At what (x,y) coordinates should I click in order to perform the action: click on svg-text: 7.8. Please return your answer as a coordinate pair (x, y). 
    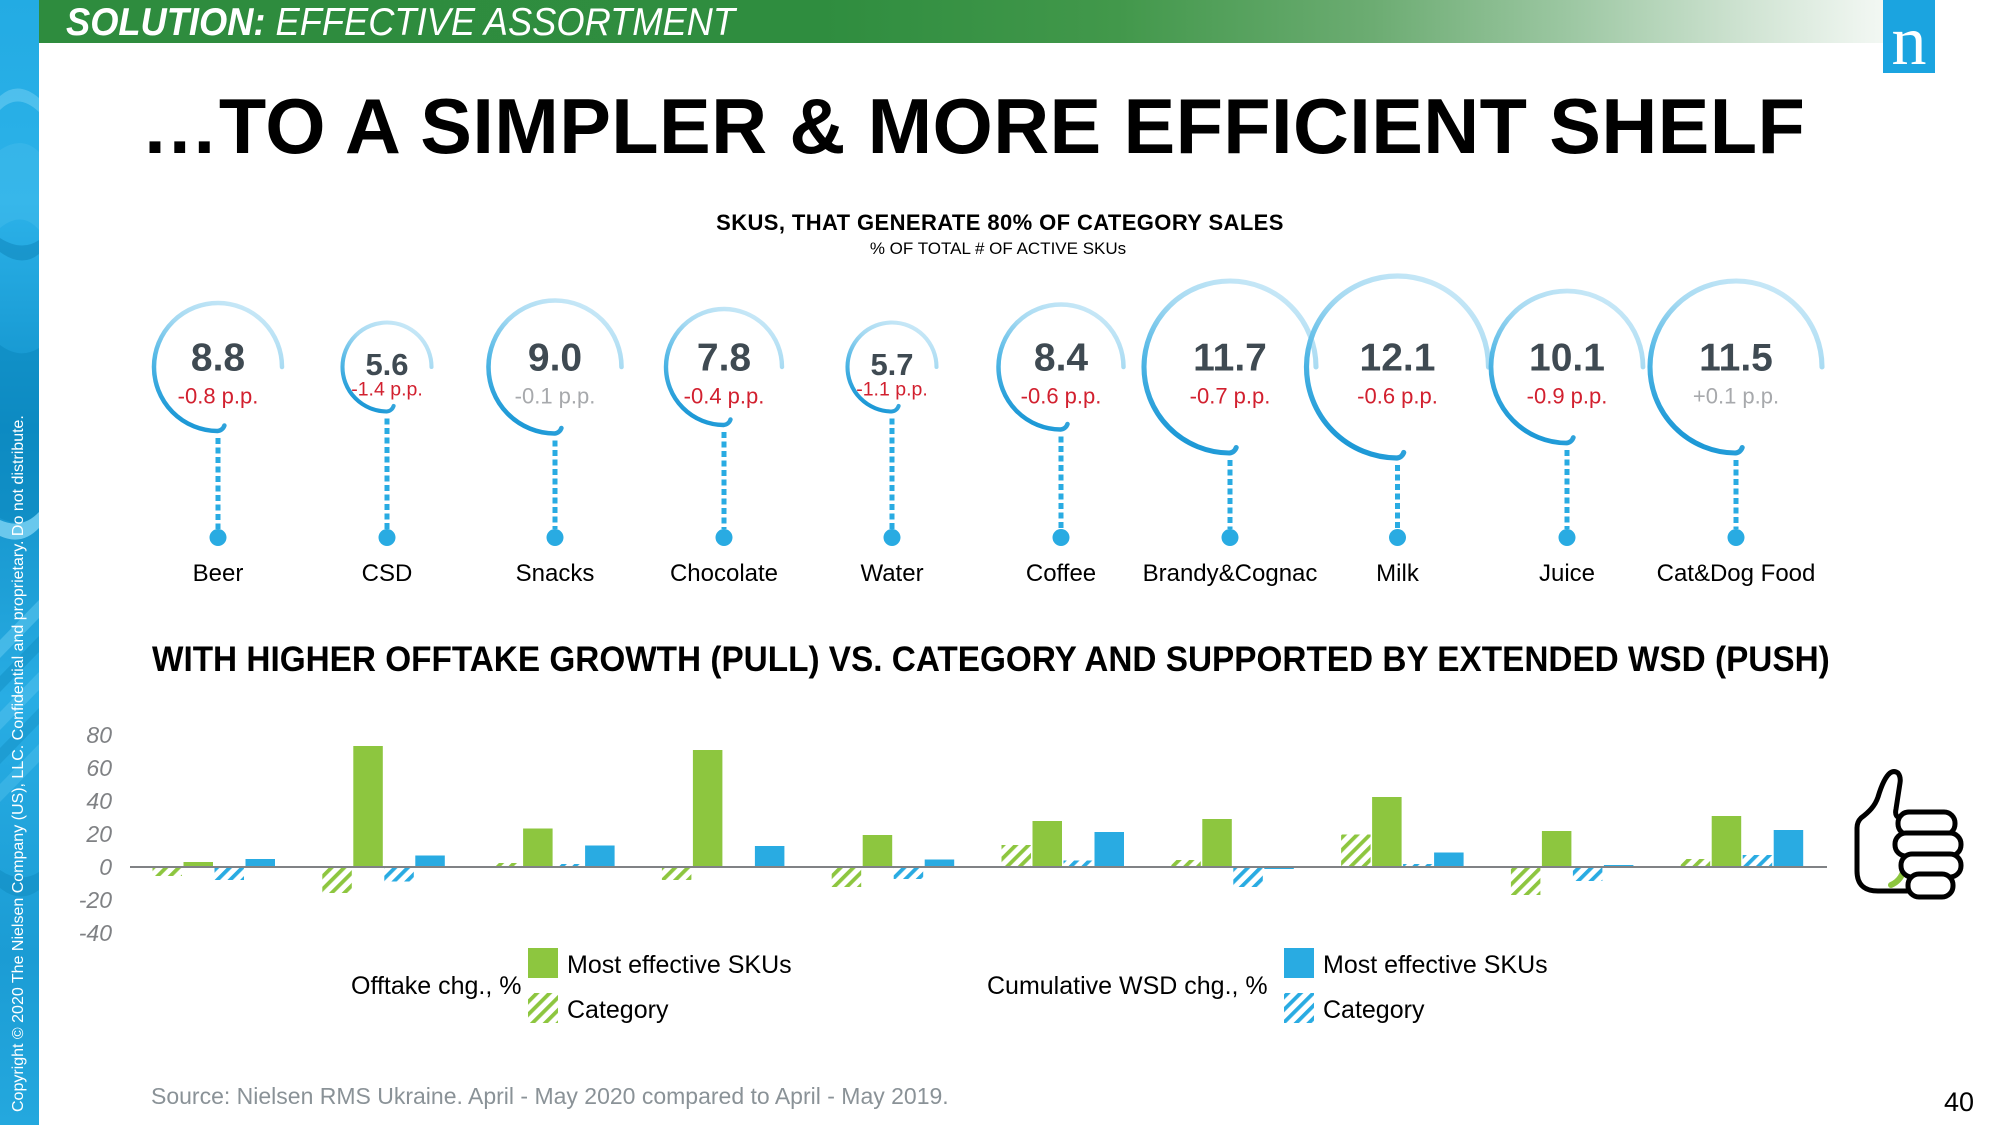
    Looking at the image, I should click on (724, 358).